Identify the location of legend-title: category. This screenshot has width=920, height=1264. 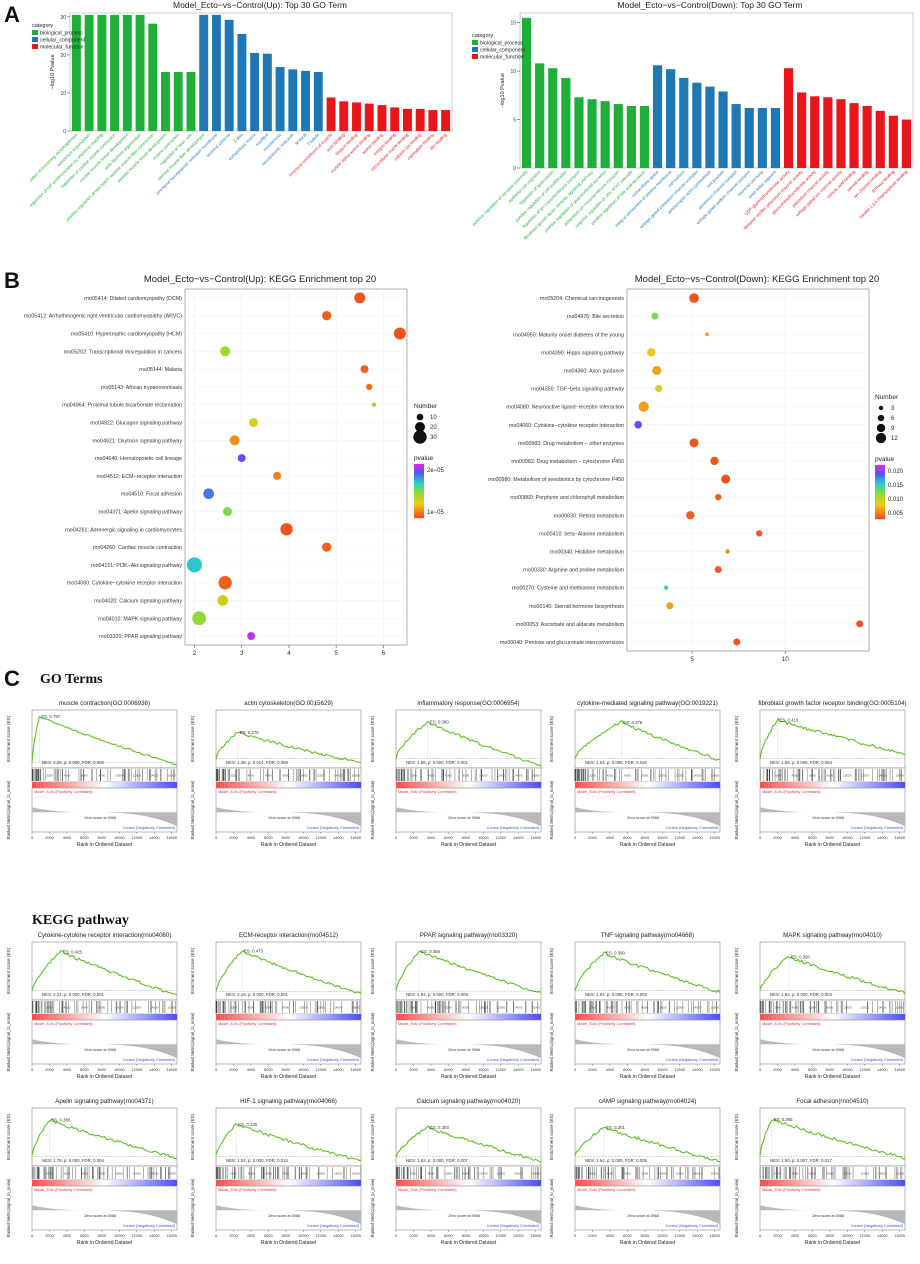
(42, 26).